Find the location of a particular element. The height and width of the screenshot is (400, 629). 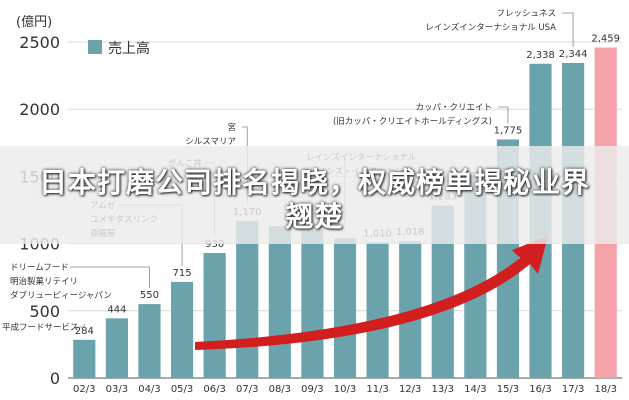

x-tick-label: 14/3 is located at coordinates (475, 389).